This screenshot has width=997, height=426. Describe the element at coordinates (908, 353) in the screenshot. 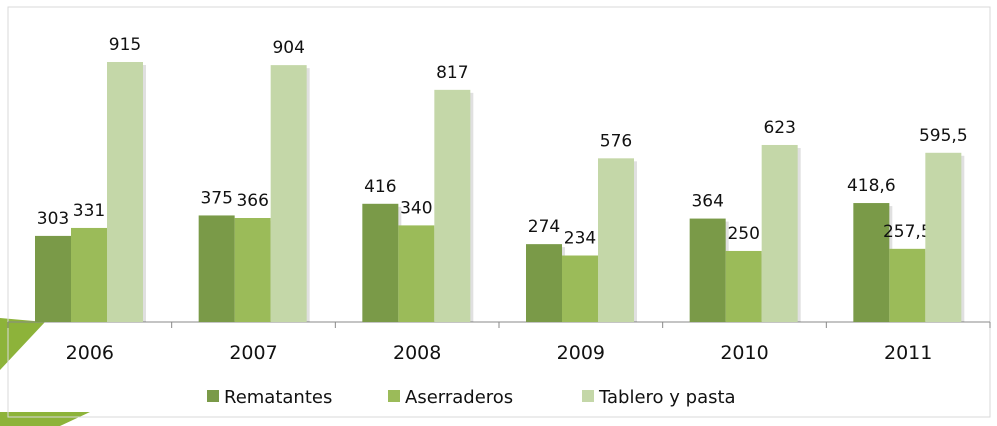

I see `x-tick-label: 2011` at that location.